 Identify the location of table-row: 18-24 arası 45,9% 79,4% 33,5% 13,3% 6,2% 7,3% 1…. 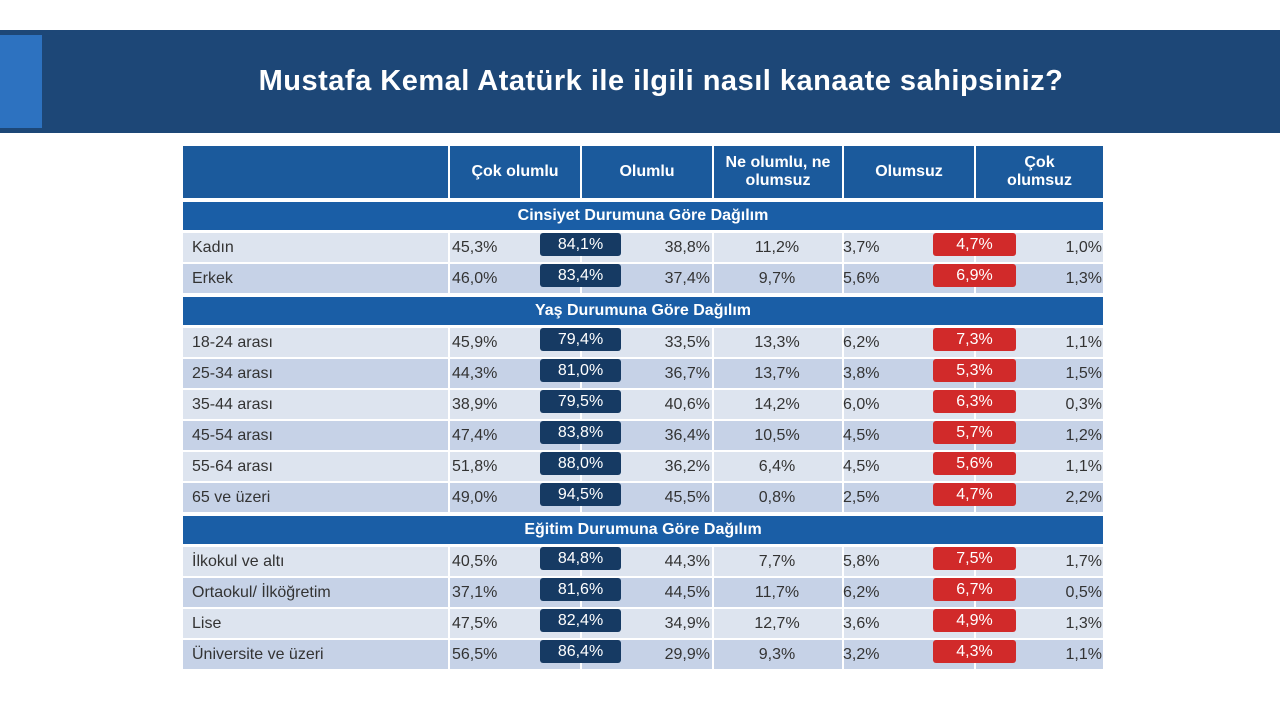
(643, 342).